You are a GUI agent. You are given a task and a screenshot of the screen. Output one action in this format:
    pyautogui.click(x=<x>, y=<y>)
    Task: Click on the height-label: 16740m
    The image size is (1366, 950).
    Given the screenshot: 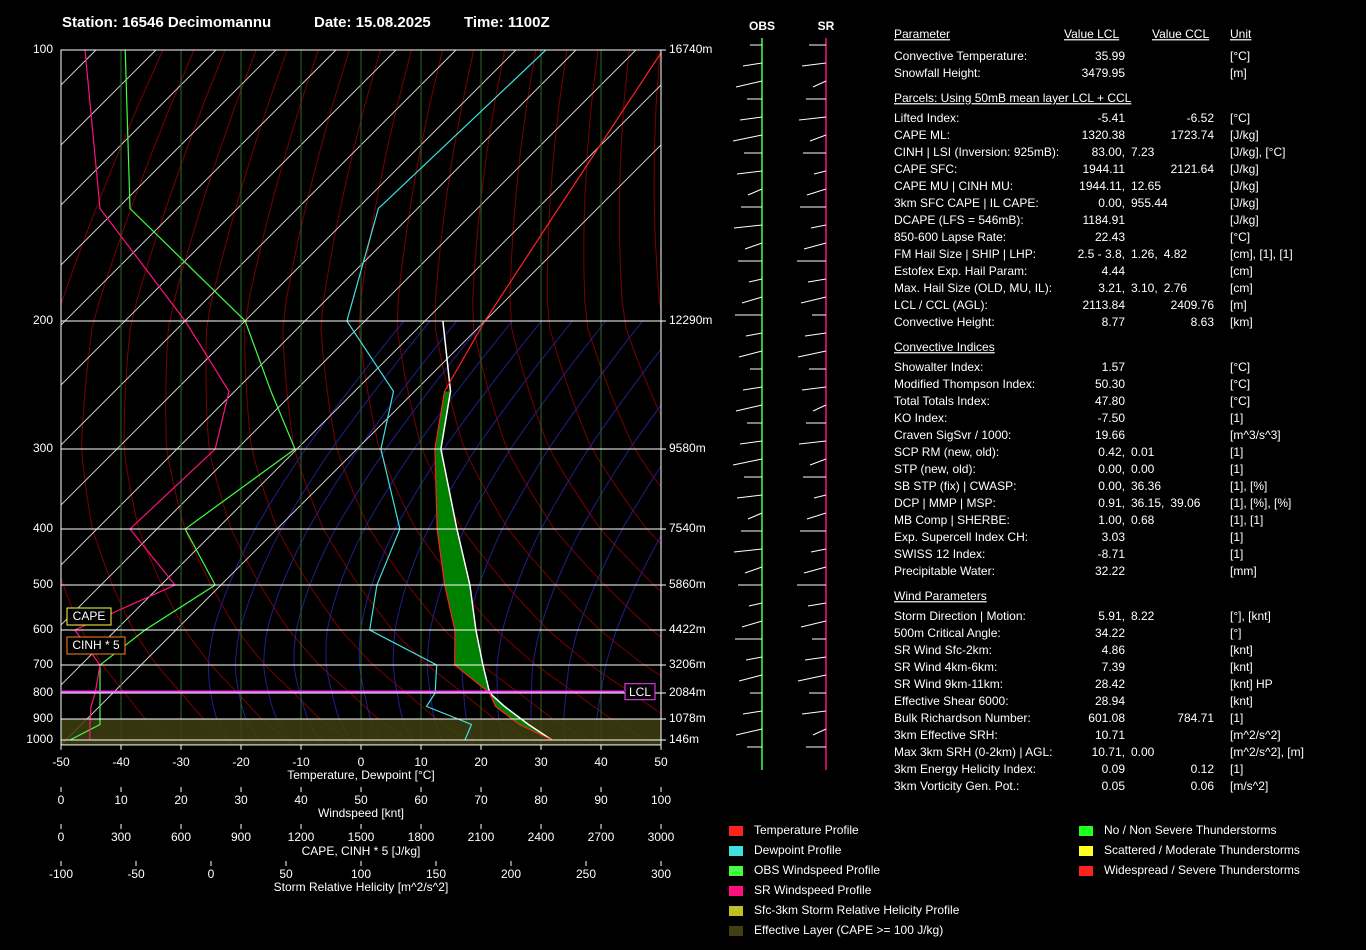 What is the action you would take?
    pyautogui.click(x=690, y=49)
    